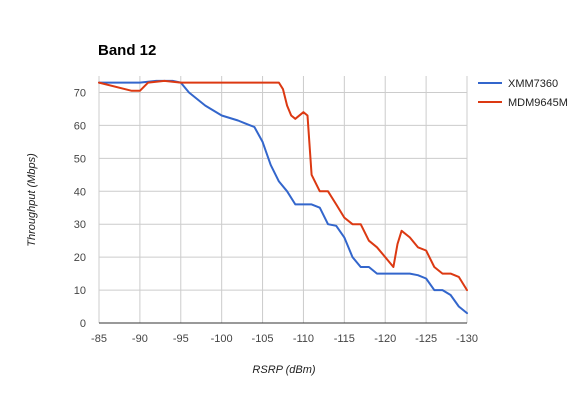 The height and width of the screenshot is (400, 580). I want to click on y-tick-label: 30, so click(80, 225).